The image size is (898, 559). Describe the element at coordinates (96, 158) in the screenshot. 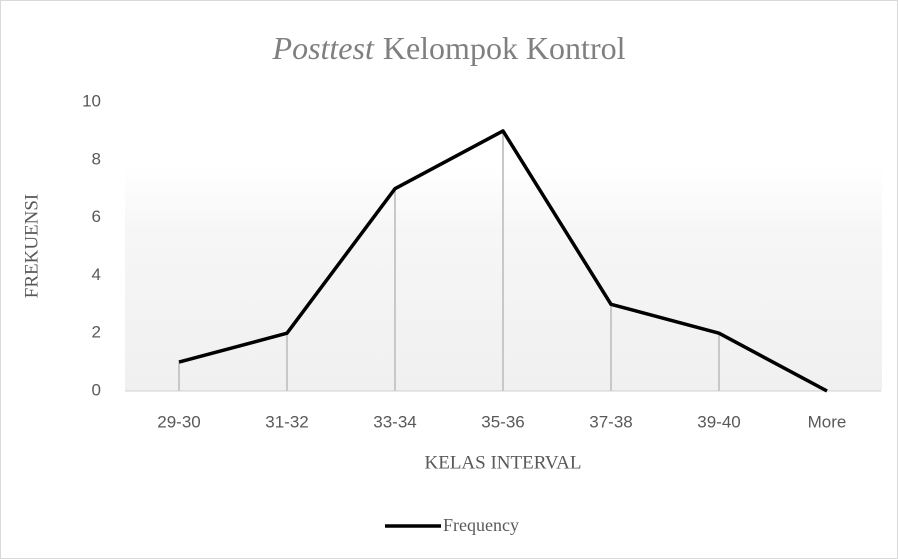

I see `y-tick-label: 8` at that location.